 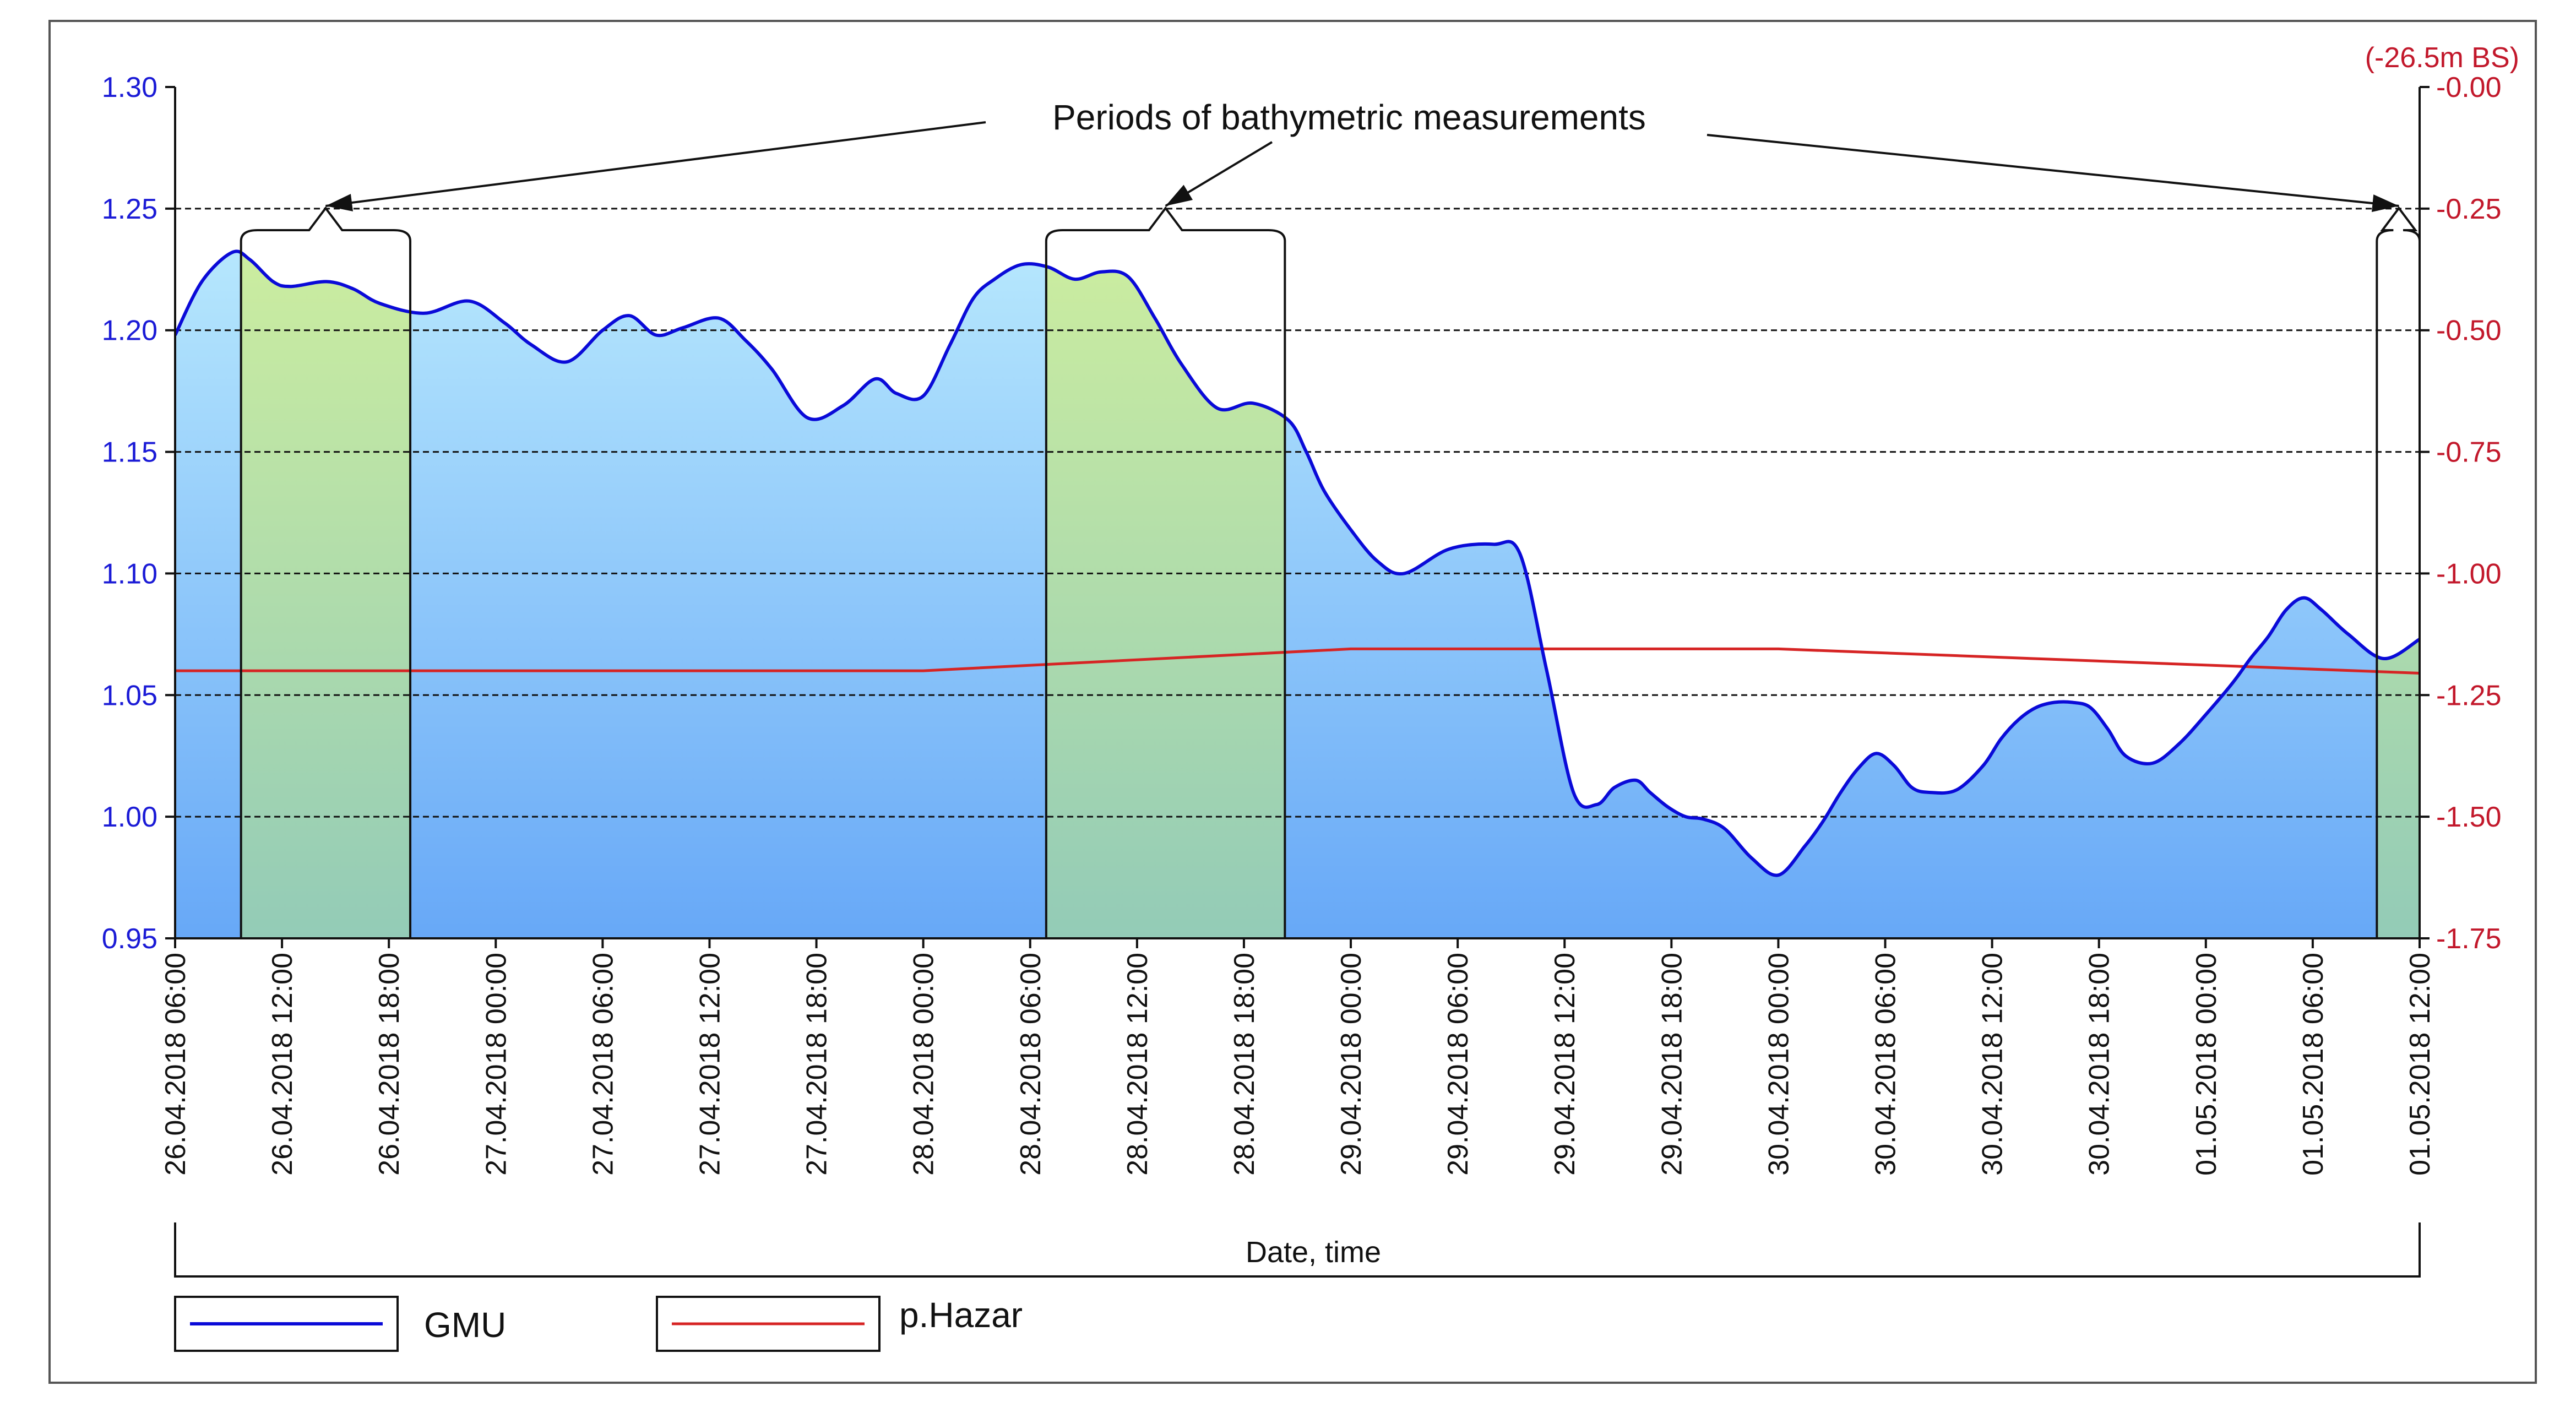 What do you see at coordinates (1362, 167) in the screenshot?
I see `annotation-arrows` at bounding box center [1362, 167].